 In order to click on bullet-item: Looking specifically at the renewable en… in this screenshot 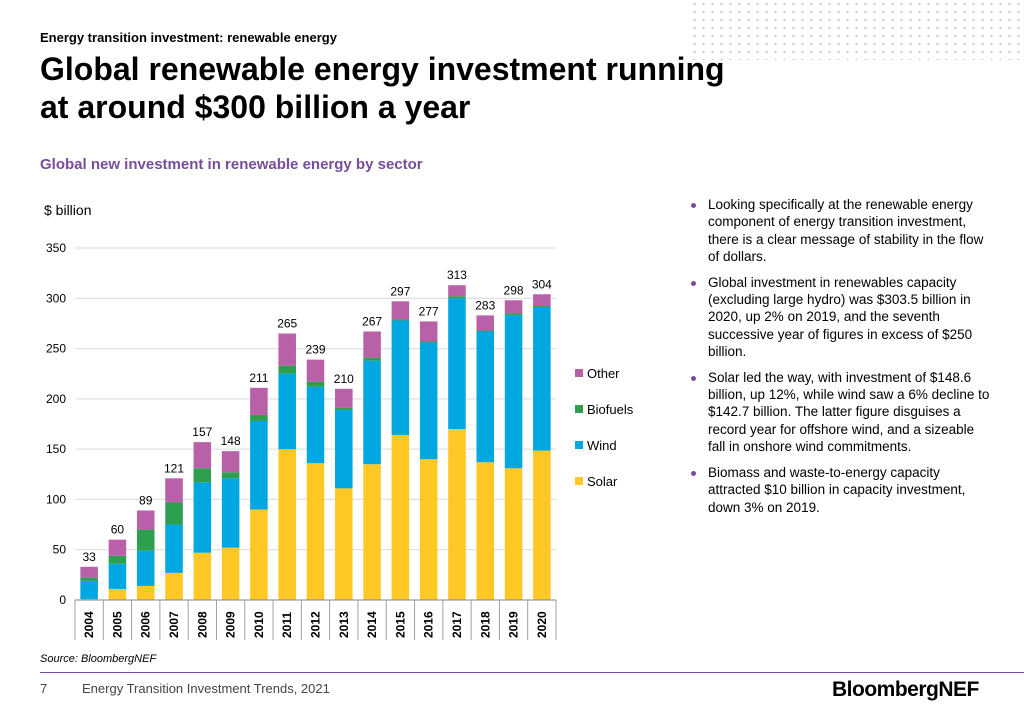, I will do `click(840, 231)`.